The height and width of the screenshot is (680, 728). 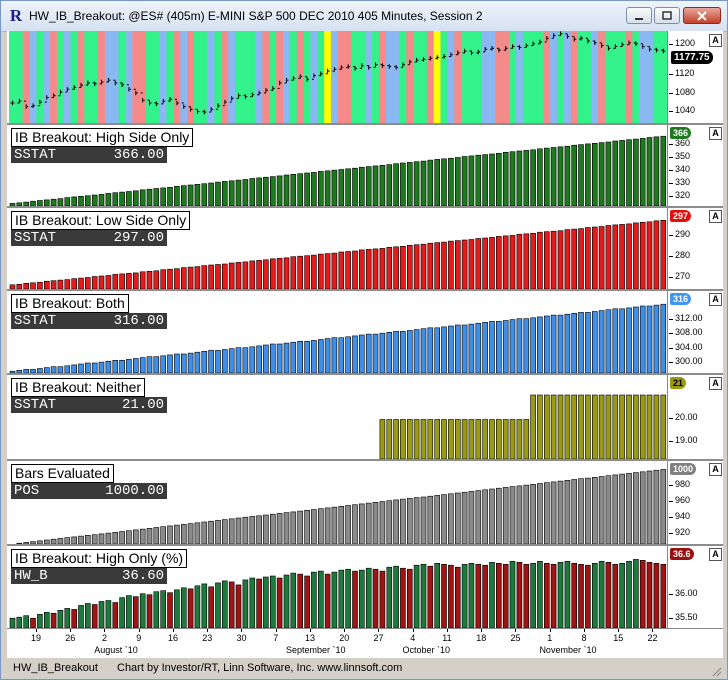 What do you see at coordinates (679, 500) in the screenshot?
I see `y-tick: 960` at bounding box center [679, 500].